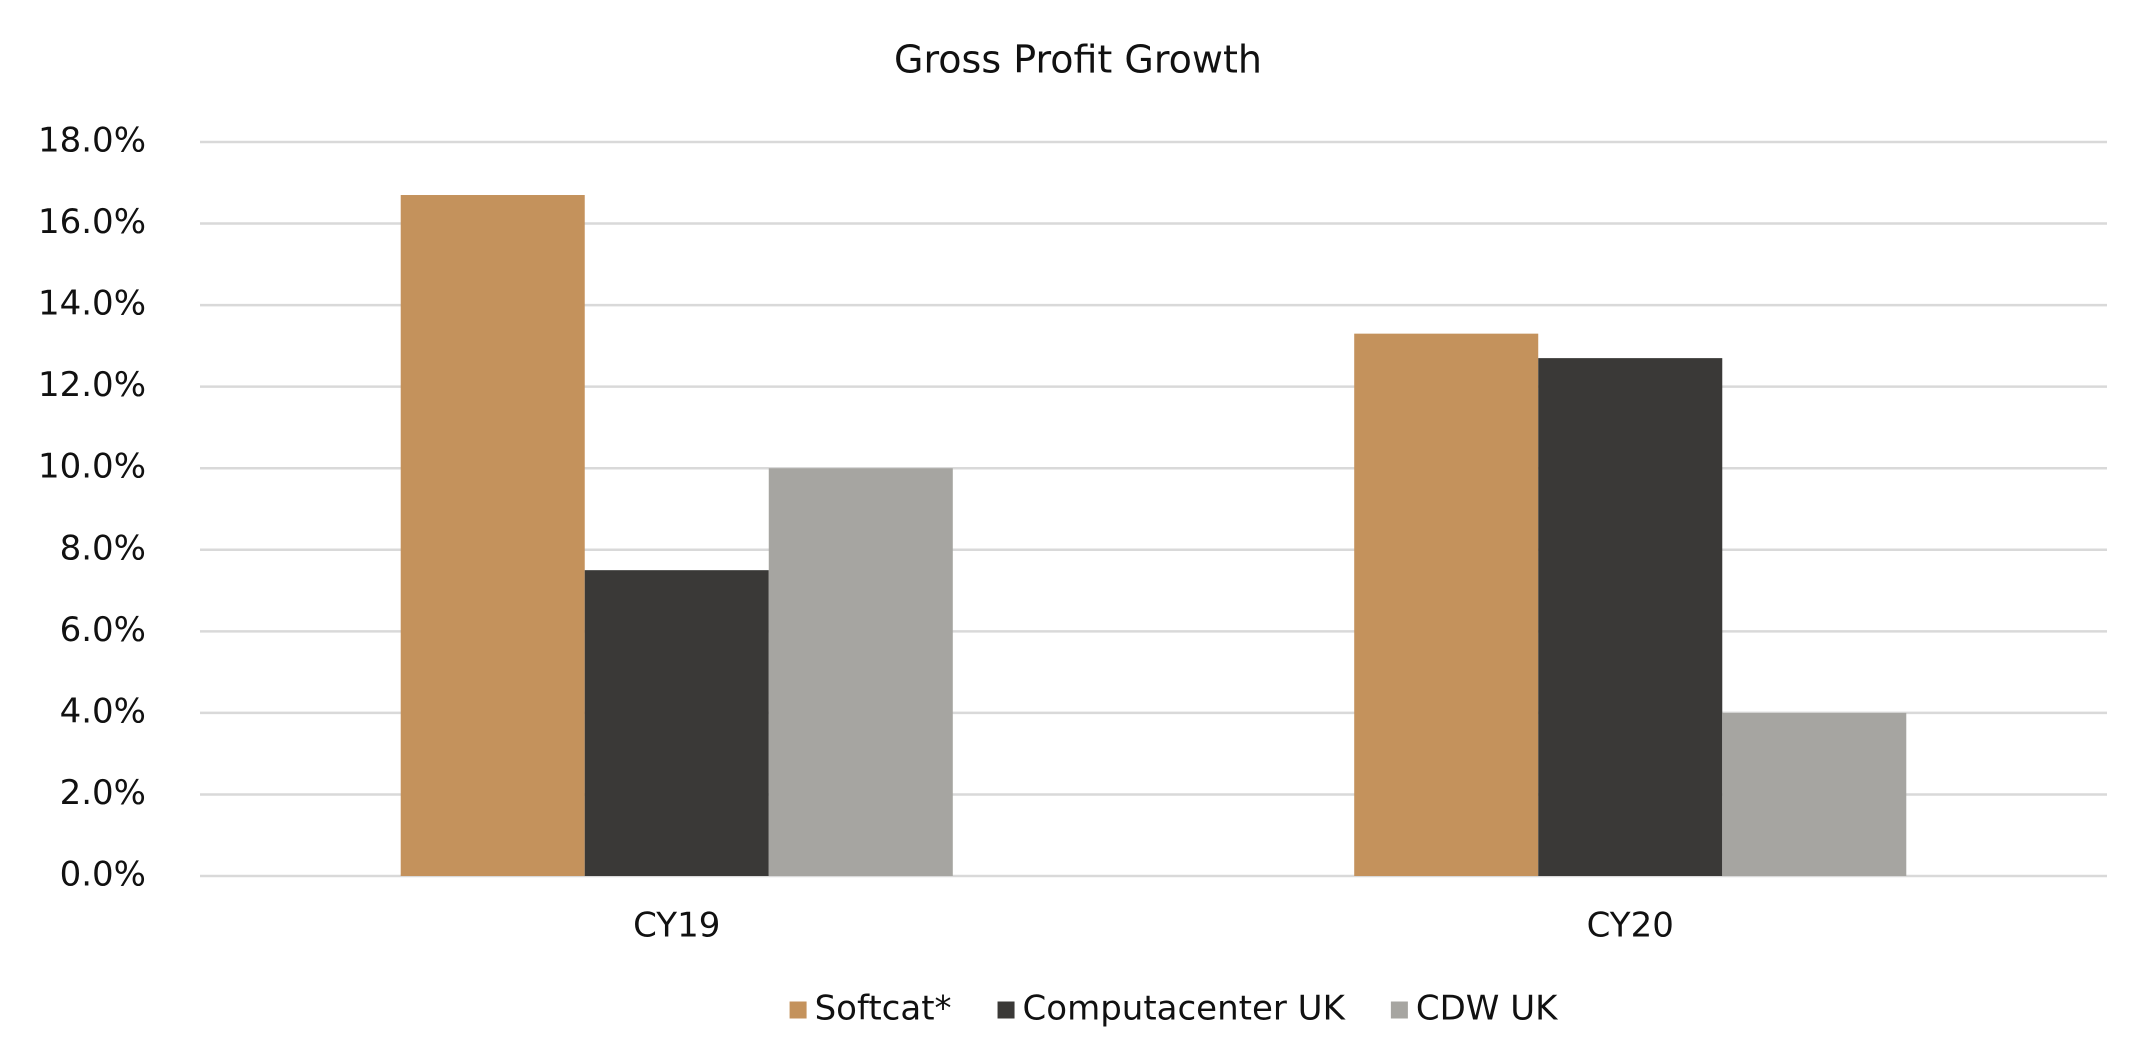 This screenshot has width=2135, height=1063. I want to click on legend-label: CDW UK, so click(1487, 1009).